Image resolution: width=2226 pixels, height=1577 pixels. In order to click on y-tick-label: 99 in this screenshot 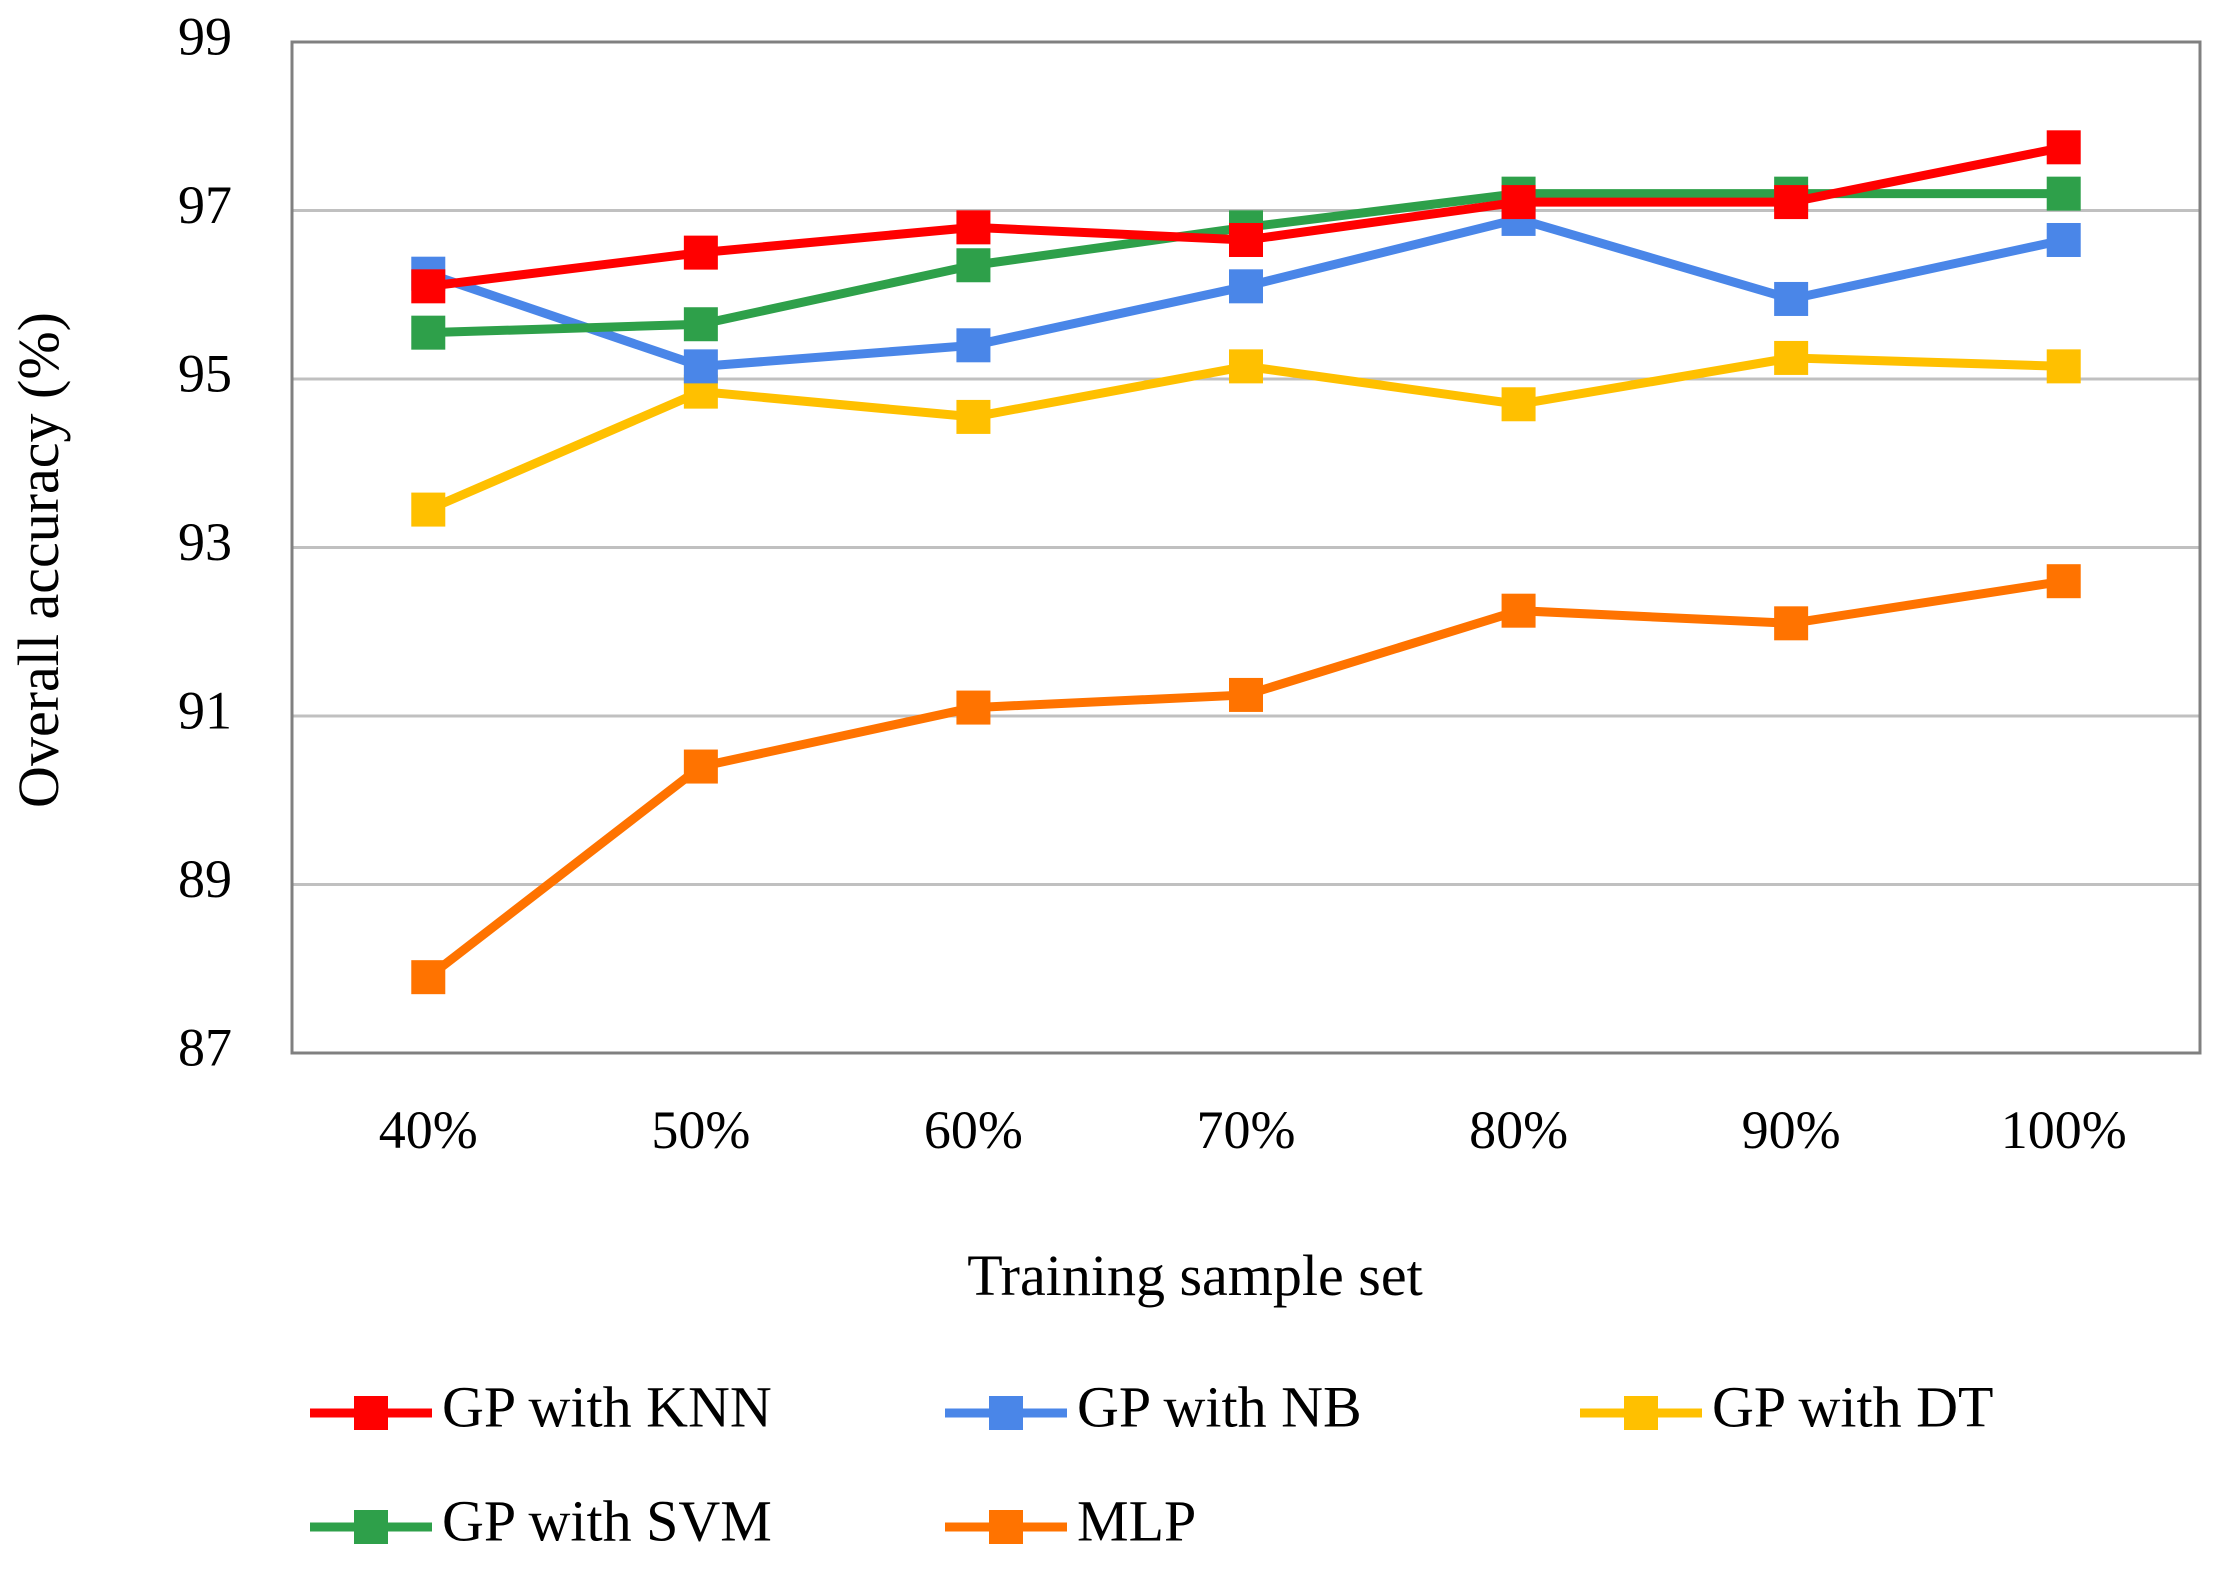, I will do `click(205, 36)`.